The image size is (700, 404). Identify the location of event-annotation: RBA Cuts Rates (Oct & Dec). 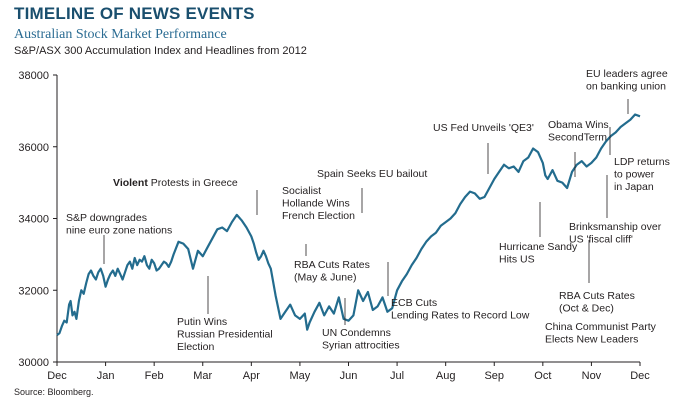
(597, 302).